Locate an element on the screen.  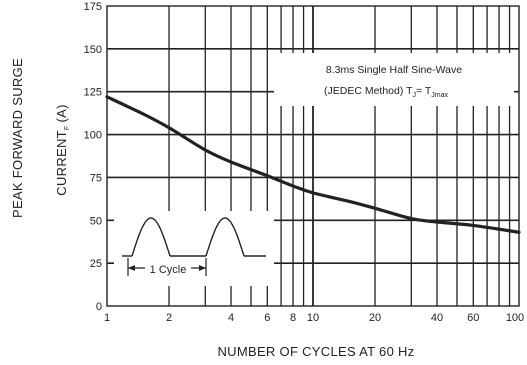
annotation-text-prefix: (JEDEC Method) T is located at coordinates (368, 91).